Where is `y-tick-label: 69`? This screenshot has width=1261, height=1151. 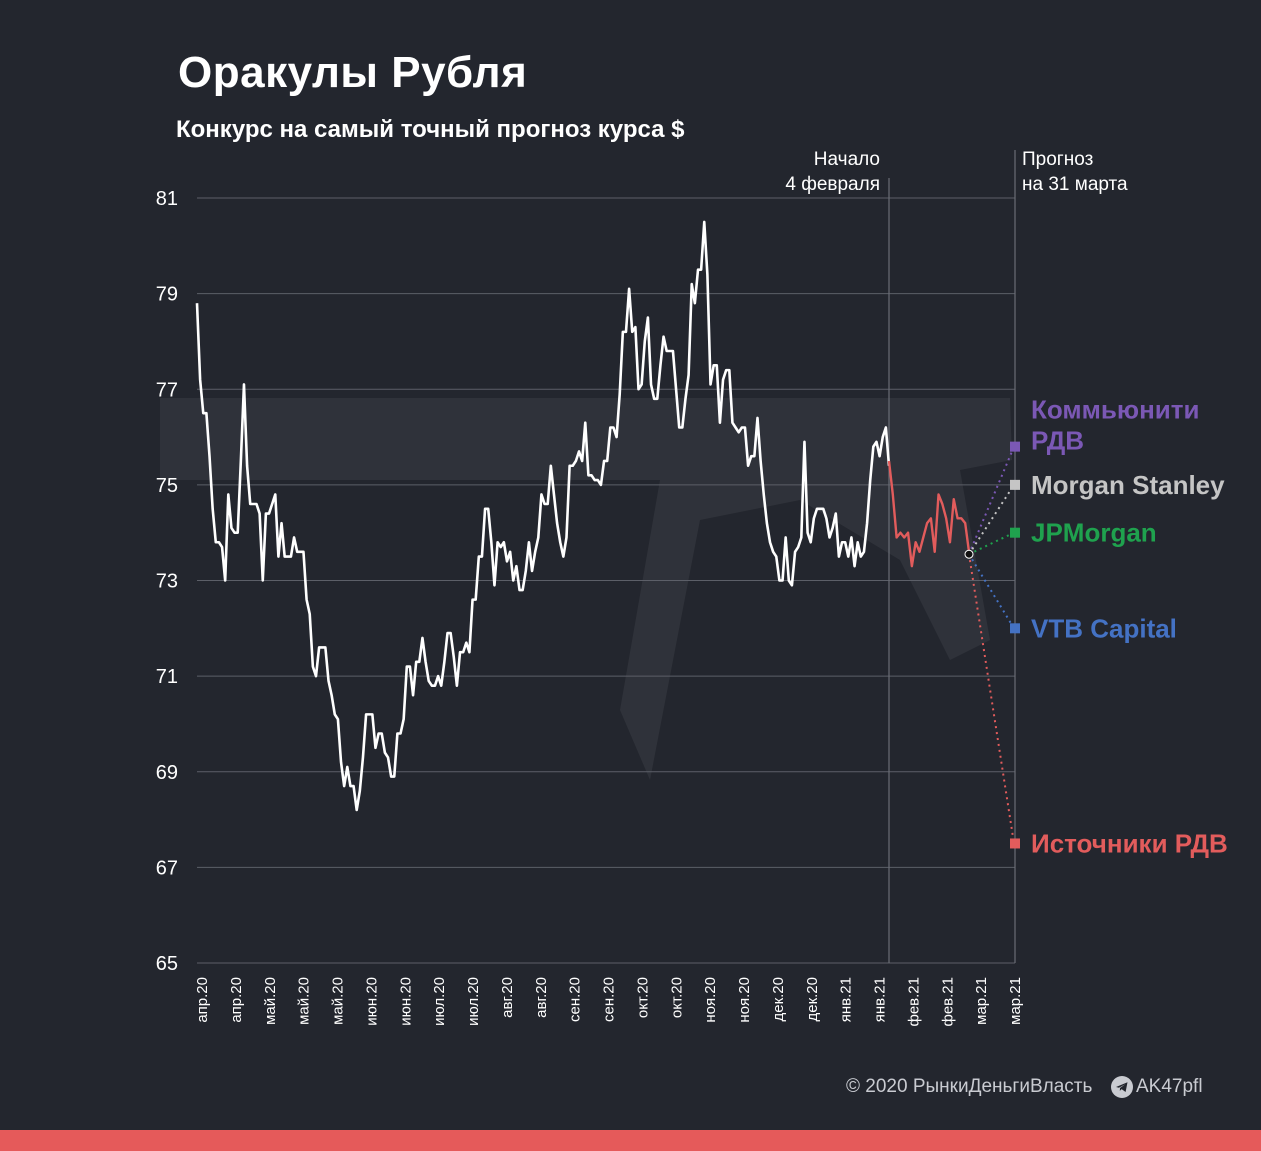
y-tick-label: 69 is located at coordinates (167, 773).